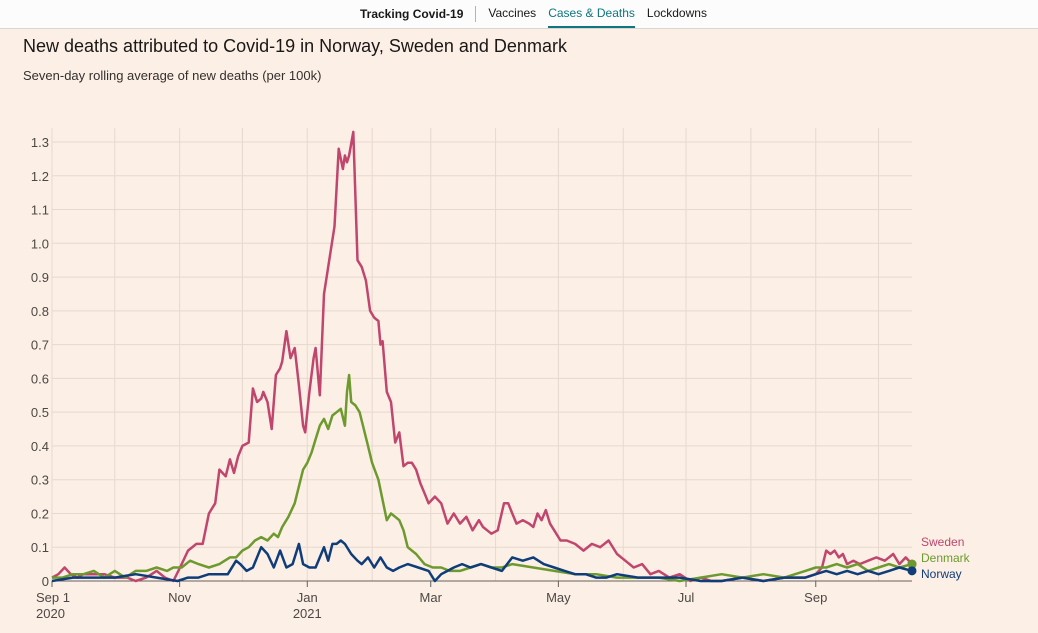 The height and width of the screenshot is (633, 1038). Describe the element at coordinates (53, 597) in the screenshot. I see `x-tick-label: Sep 1` at that location.